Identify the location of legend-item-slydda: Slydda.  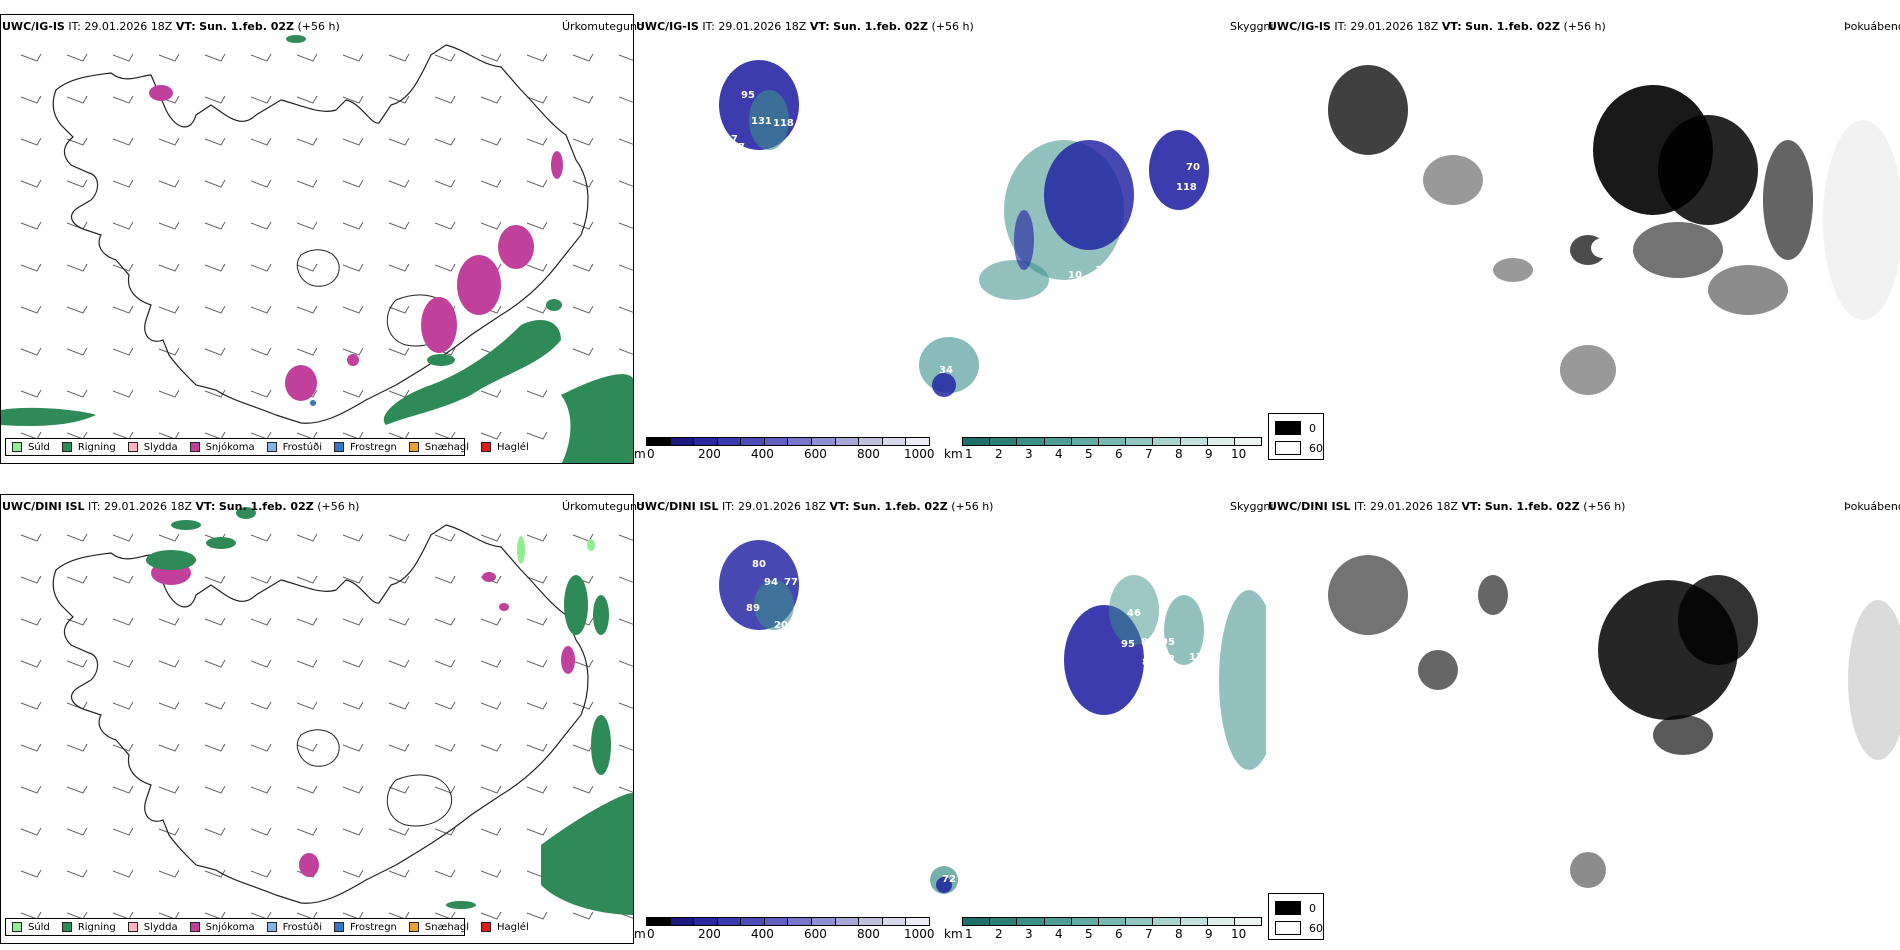
(152, 927).